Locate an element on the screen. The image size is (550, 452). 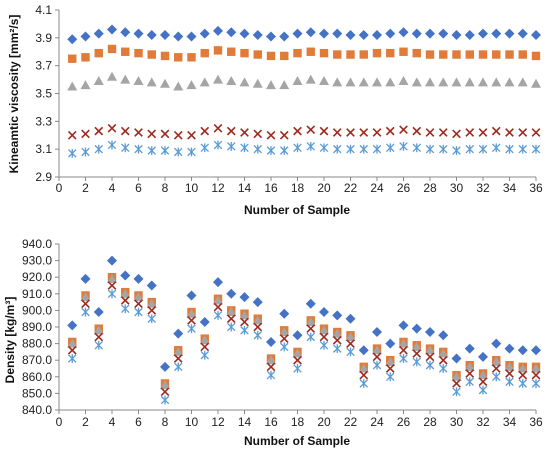
viscosity-y-tick-label: 3.3 is located at coordinates (43, 121).